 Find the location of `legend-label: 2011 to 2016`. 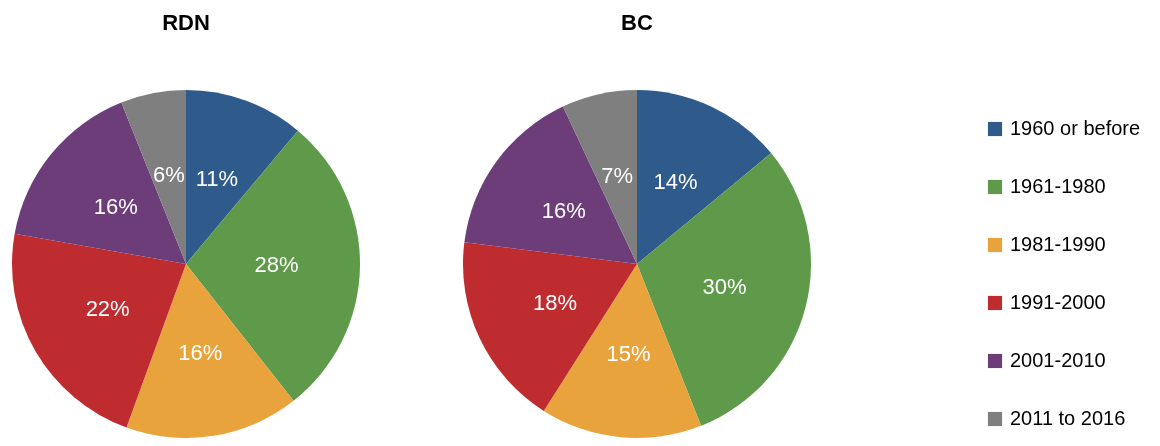

legend-label: 2011 to 2016 is located at coordinates (1068, 418).